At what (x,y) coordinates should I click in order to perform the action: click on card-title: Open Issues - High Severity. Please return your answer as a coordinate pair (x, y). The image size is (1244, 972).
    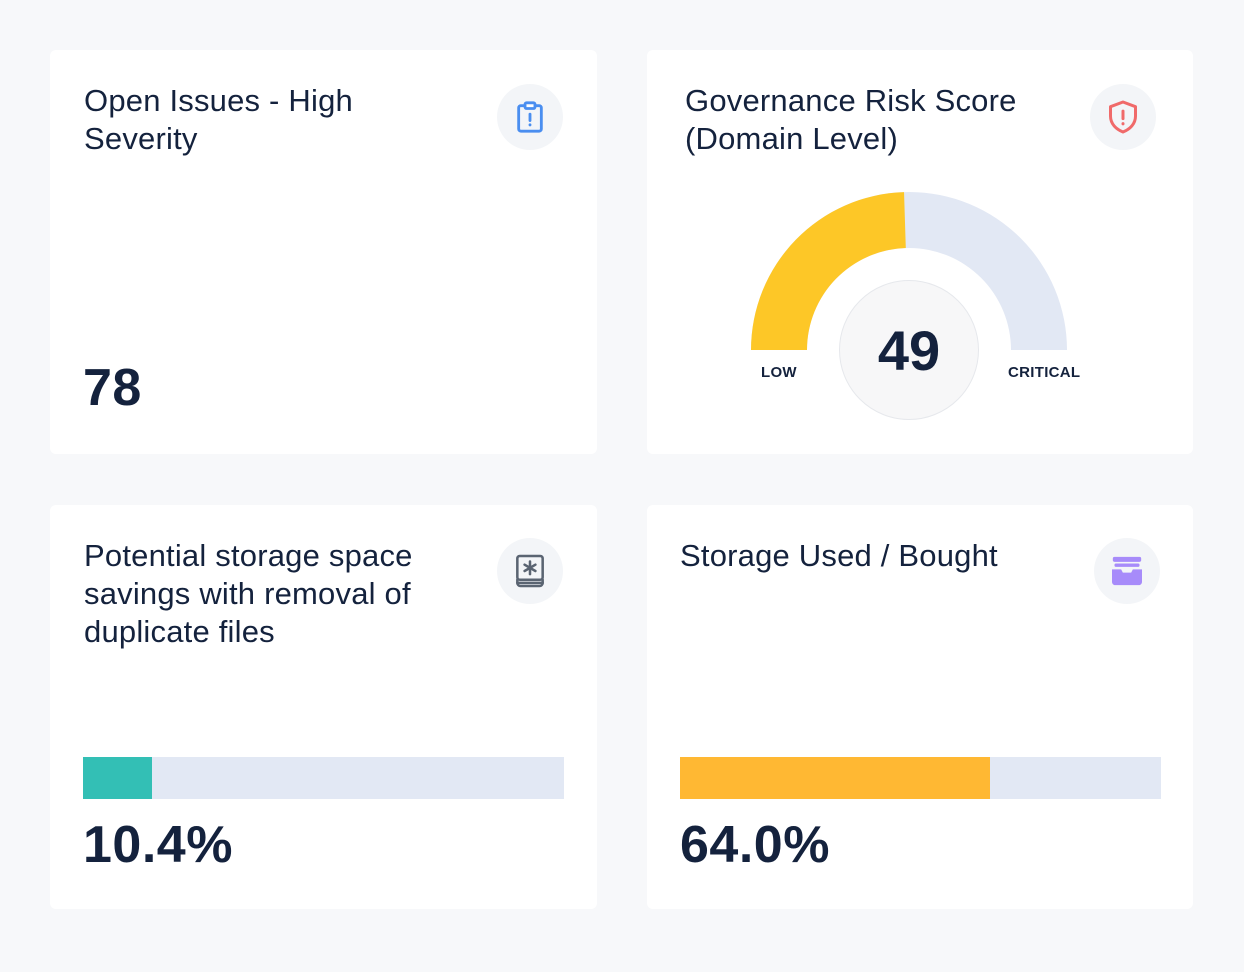
    Looking at the image, I should click on (218, 119).